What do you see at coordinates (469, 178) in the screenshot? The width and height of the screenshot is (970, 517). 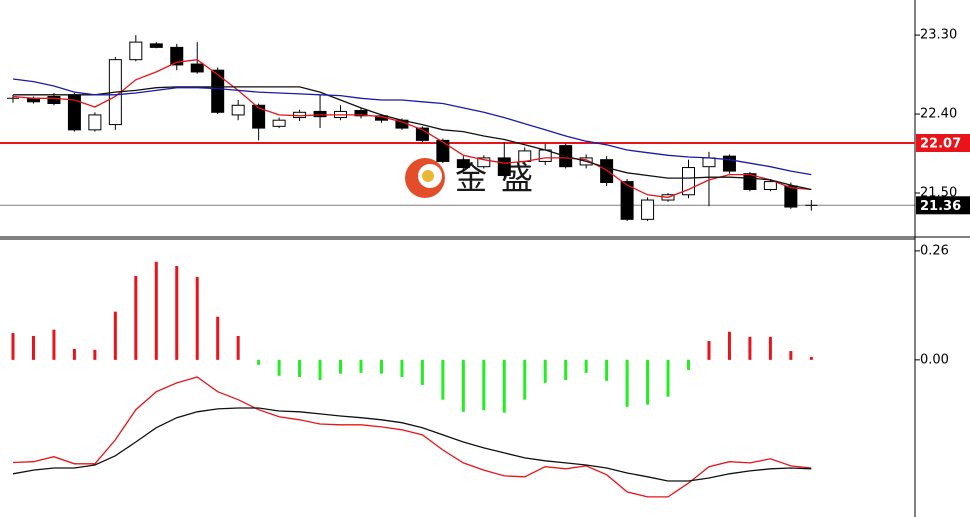 I see `watermark: 金盛` at bounding box center [469, 178].